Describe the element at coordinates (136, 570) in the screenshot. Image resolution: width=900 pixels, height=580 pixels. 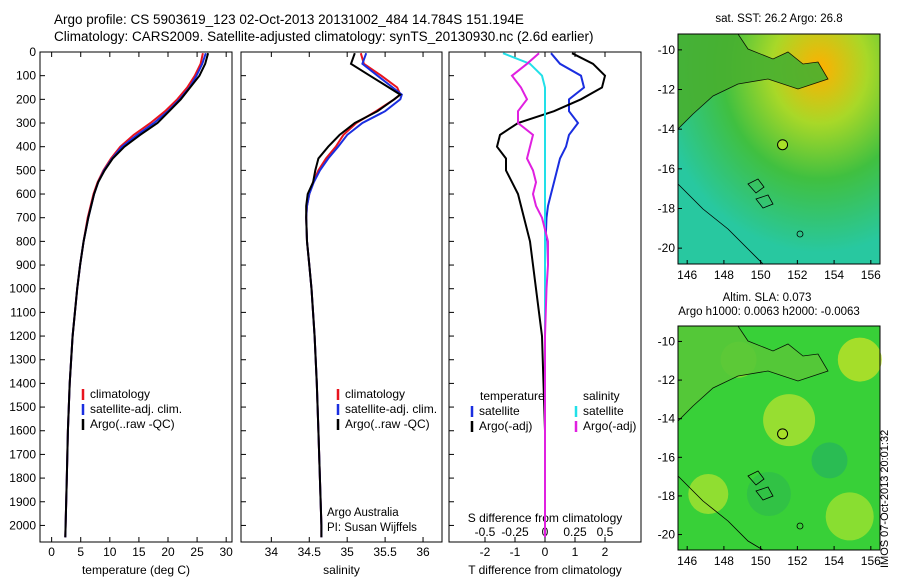
I see `x-axis-label-temperature: temperature (deg C)` at that location.